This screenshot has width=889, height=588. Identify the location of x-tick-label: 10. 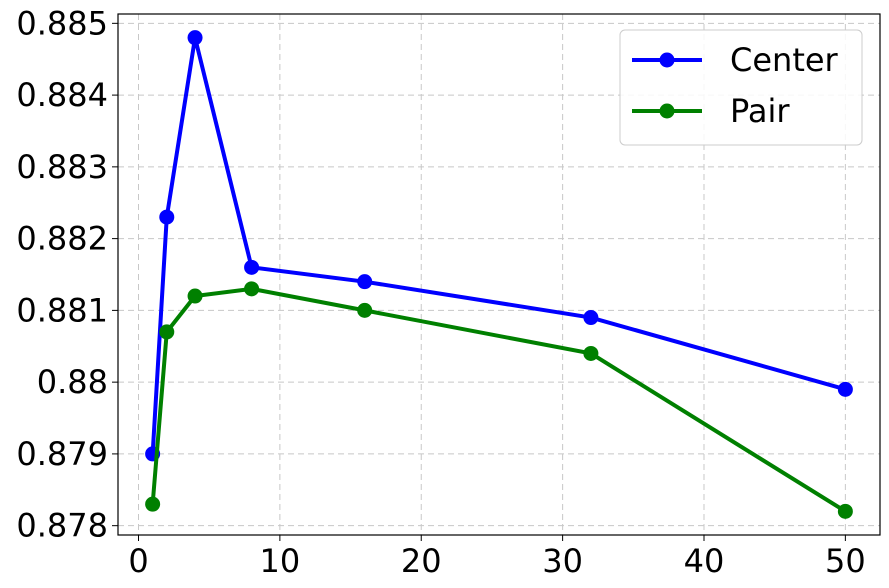
(280, 561).